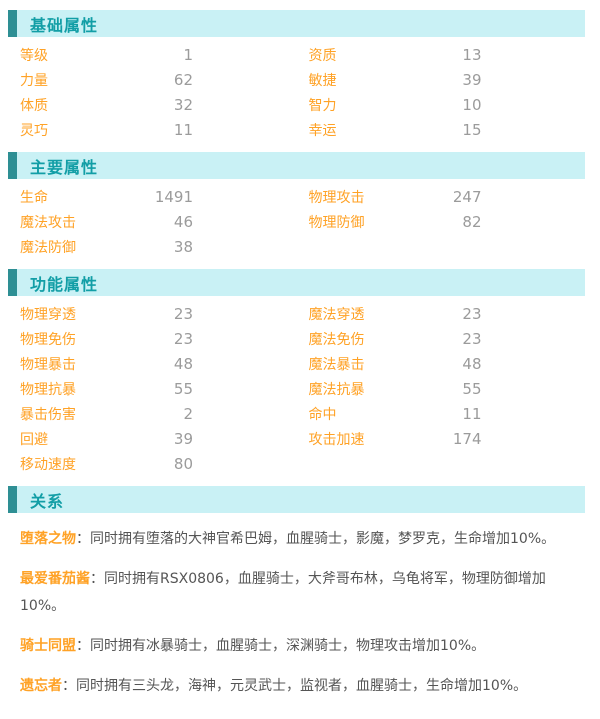  Describe the element at coordinates (441, 363) in the screenshot. I see `stat-cell: 魔法暴击 48` at that location.